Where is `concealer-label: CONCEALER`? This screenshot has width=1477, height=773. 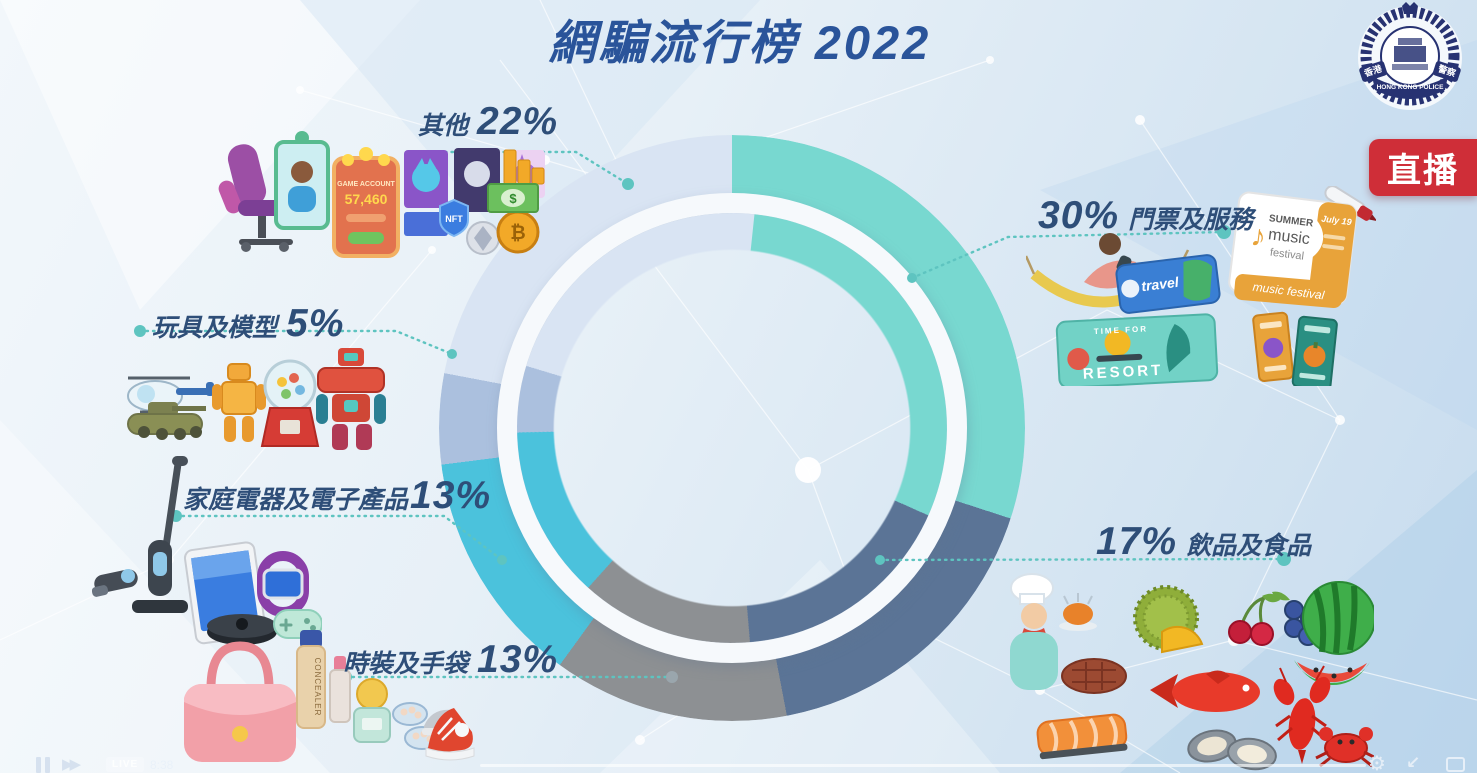 concealer-label: CONCEALER is located at coordinates (317, 687).